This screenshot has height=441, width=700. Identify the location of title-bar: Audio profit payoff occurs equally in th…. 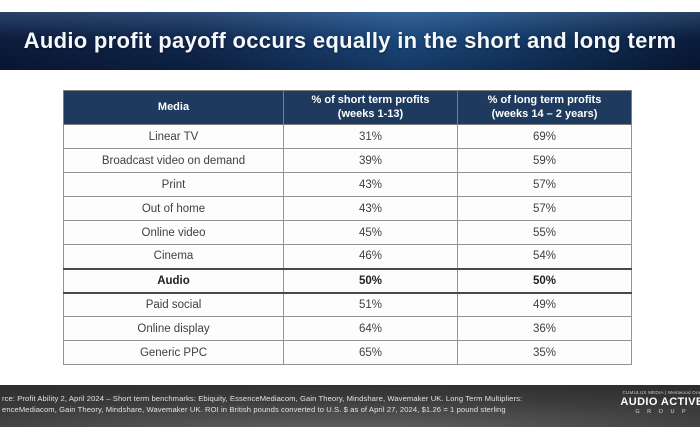
(350, 41).